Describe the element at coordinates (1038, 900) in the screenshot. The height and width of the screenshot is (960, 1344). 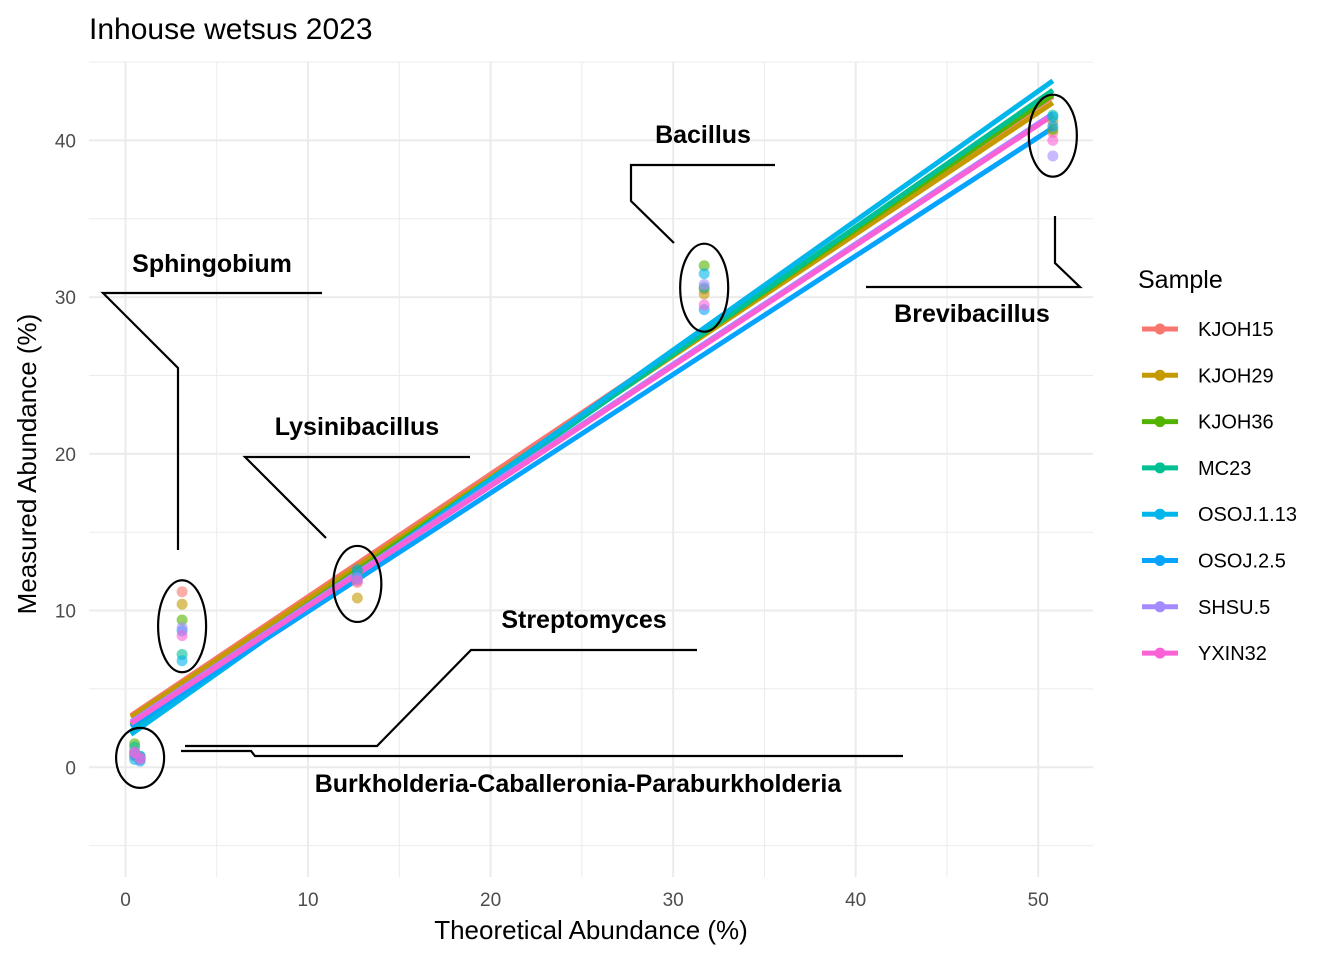
I see `x-tick-label: 50` at that location.